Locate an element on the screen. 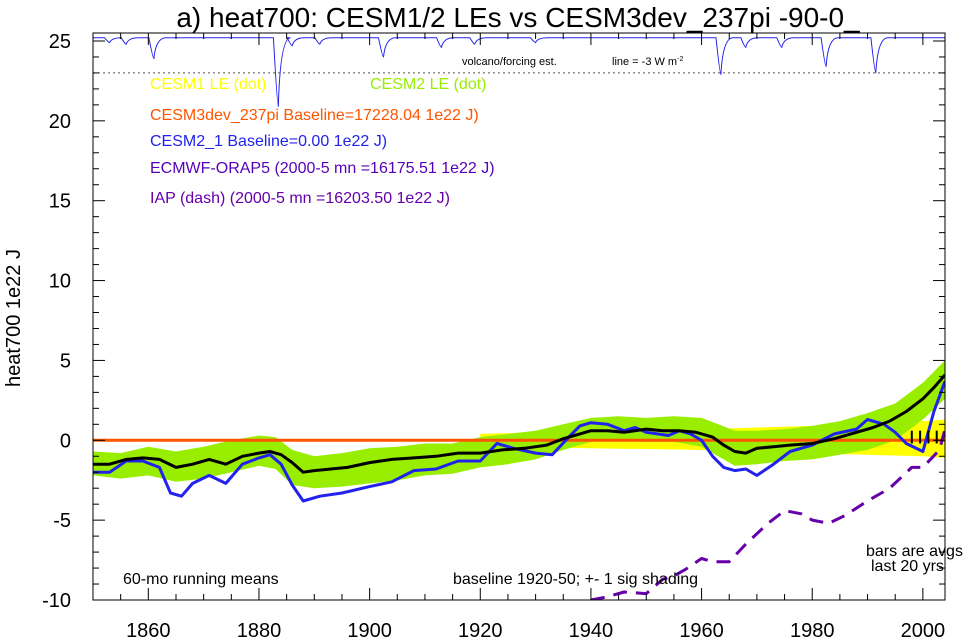 Image resolution: width=977 pixels, height=641 pixels. y-tick-label: 25 is located at coordinates (60, 42).